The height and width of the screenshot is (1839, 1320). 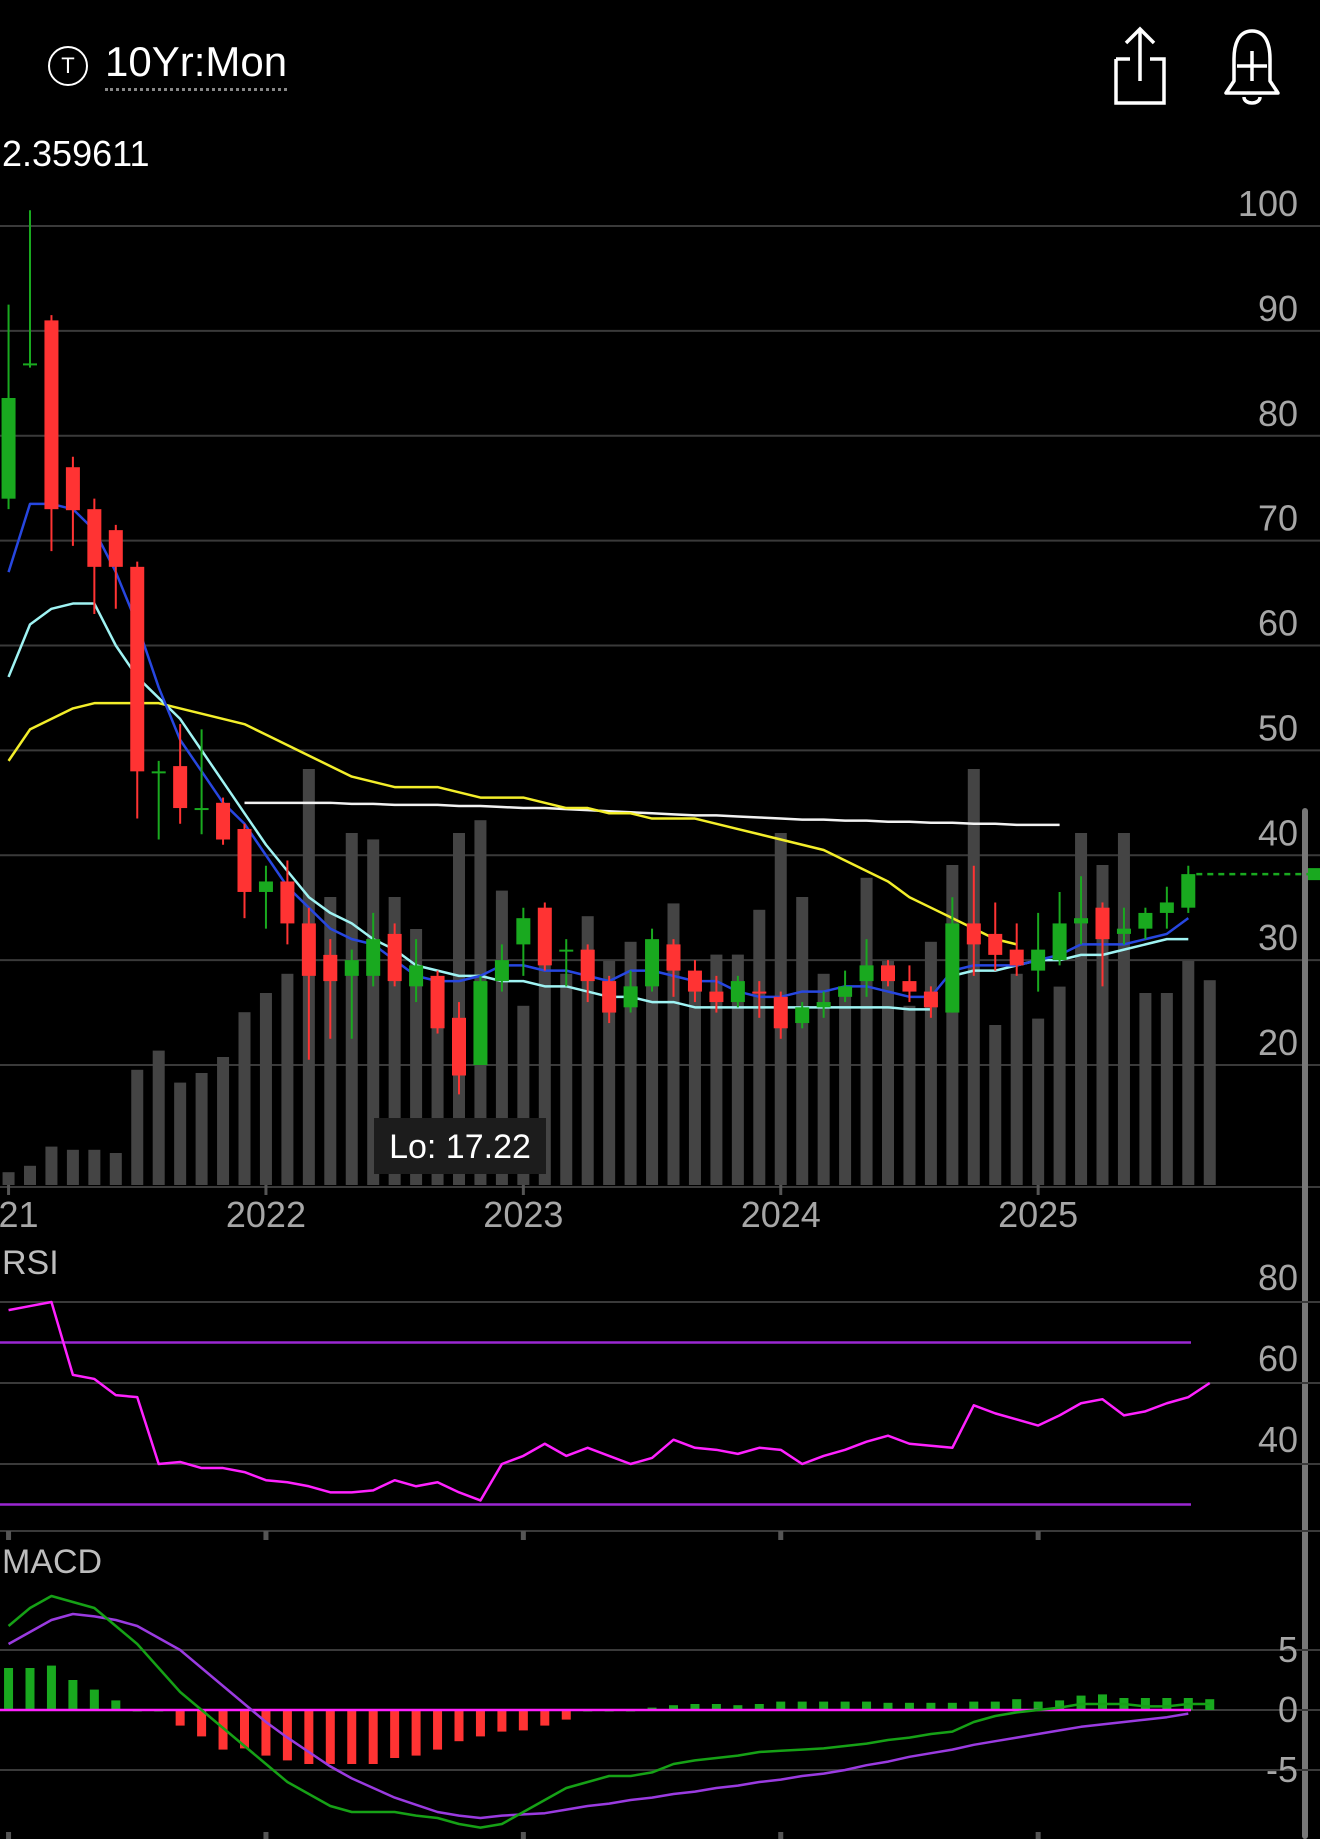 I want to click on last-price-marker, so click(x=1314, y=874).